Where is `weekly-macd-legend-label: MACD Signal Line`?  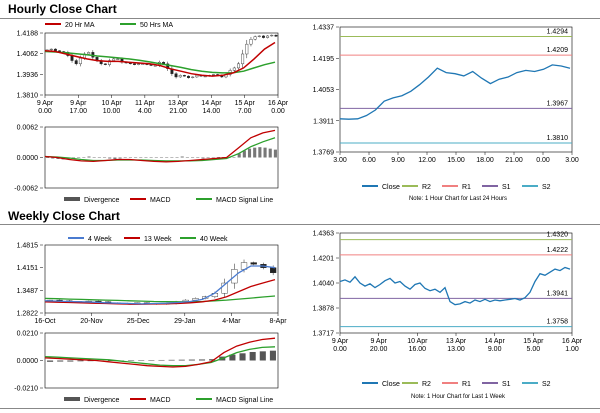
weekly-macd-legend-label: MACD Signal Line is located at coordinates (244, 400).